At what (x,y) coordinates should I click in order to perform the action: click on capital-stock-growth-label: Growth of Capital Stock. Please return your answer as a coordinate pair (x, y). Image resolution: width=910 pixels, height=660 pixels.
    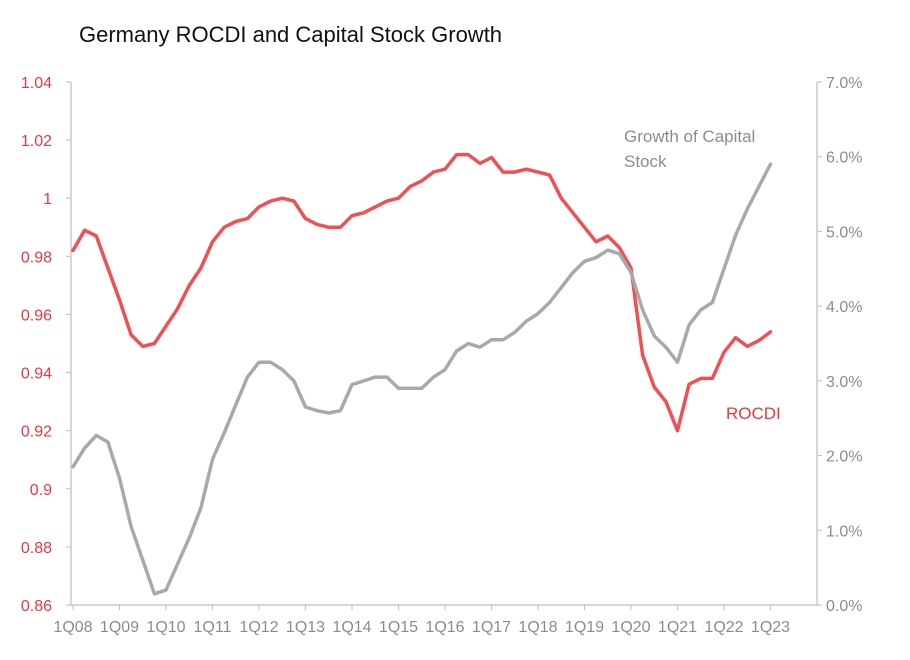
    Looking at the image, I should click on (689, 149).